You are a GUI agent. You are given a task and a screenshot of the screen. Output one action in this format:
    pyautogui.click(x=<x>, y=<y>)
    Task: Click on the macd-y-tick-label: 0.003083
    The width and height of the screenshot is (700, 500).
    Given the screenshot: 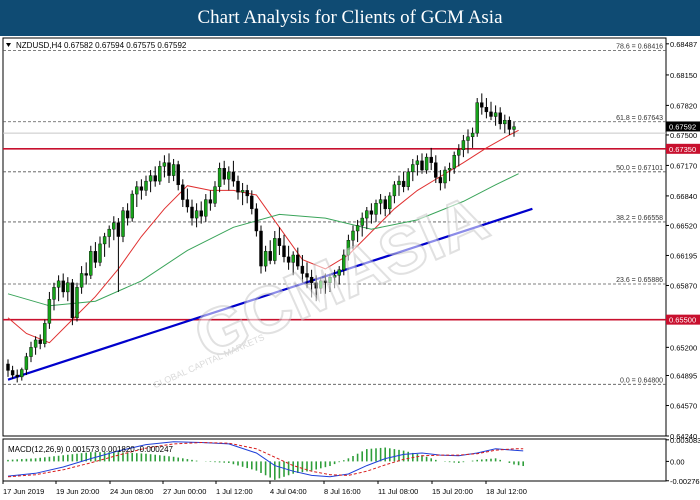 What is the action you would take?
    pyautogui.click(x=685, y=440)
    